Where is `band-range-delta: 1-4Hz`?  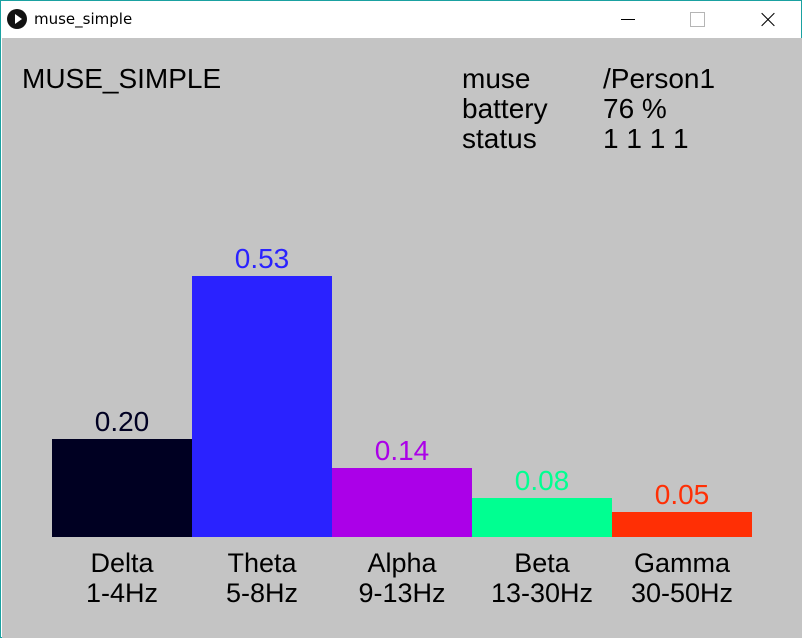 band-range-delta: 1-4Hz is located at coordinates (122, 593).